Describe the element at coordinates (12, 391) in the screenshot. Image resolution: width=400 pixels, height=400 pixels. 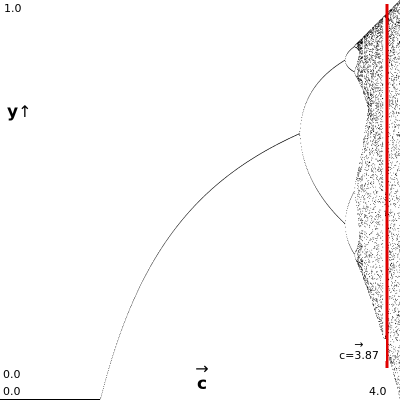
I see `x-min-tick-label: 0.0` at that location.